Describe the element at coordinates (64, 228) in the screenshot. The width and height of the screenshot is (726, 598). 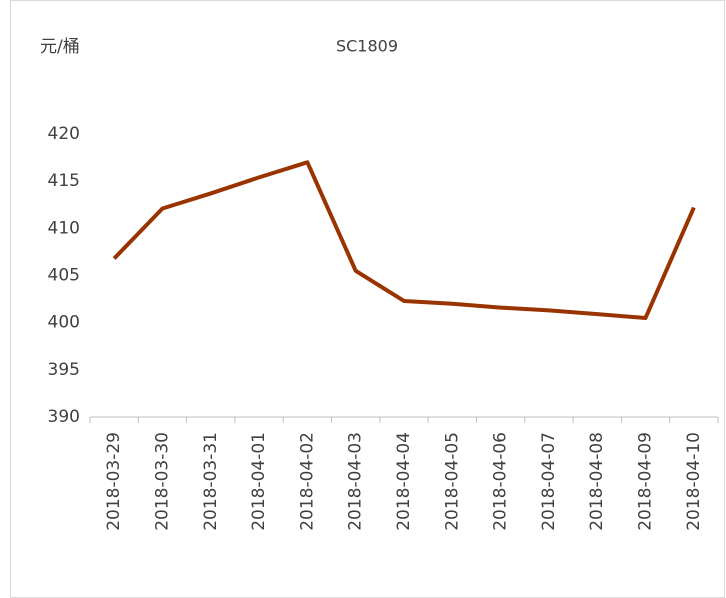
I see `y-tick-label: 410` at that location.